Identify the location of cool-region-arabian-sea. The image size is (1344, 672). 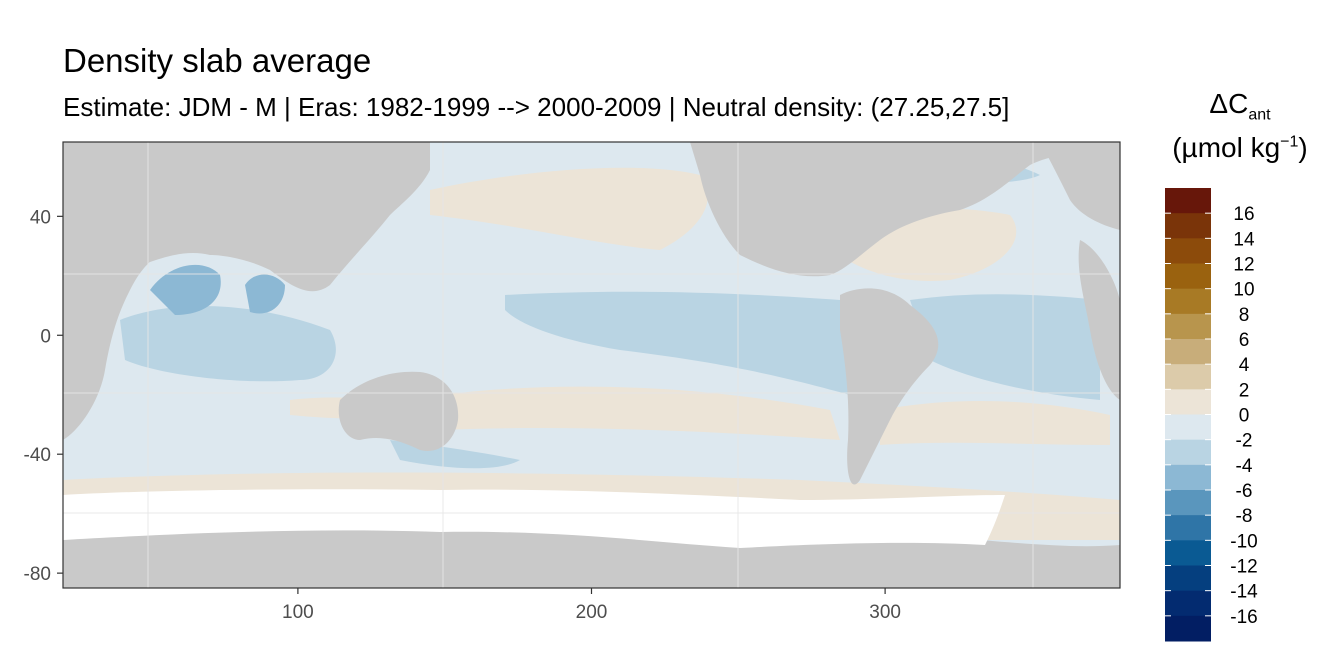
(185, 289).